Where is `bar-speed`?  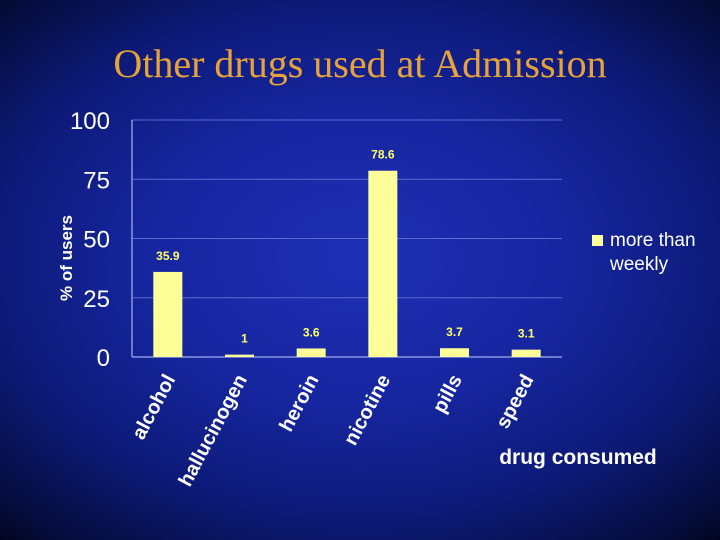 bar-speed is located at coordinates (526, 353).